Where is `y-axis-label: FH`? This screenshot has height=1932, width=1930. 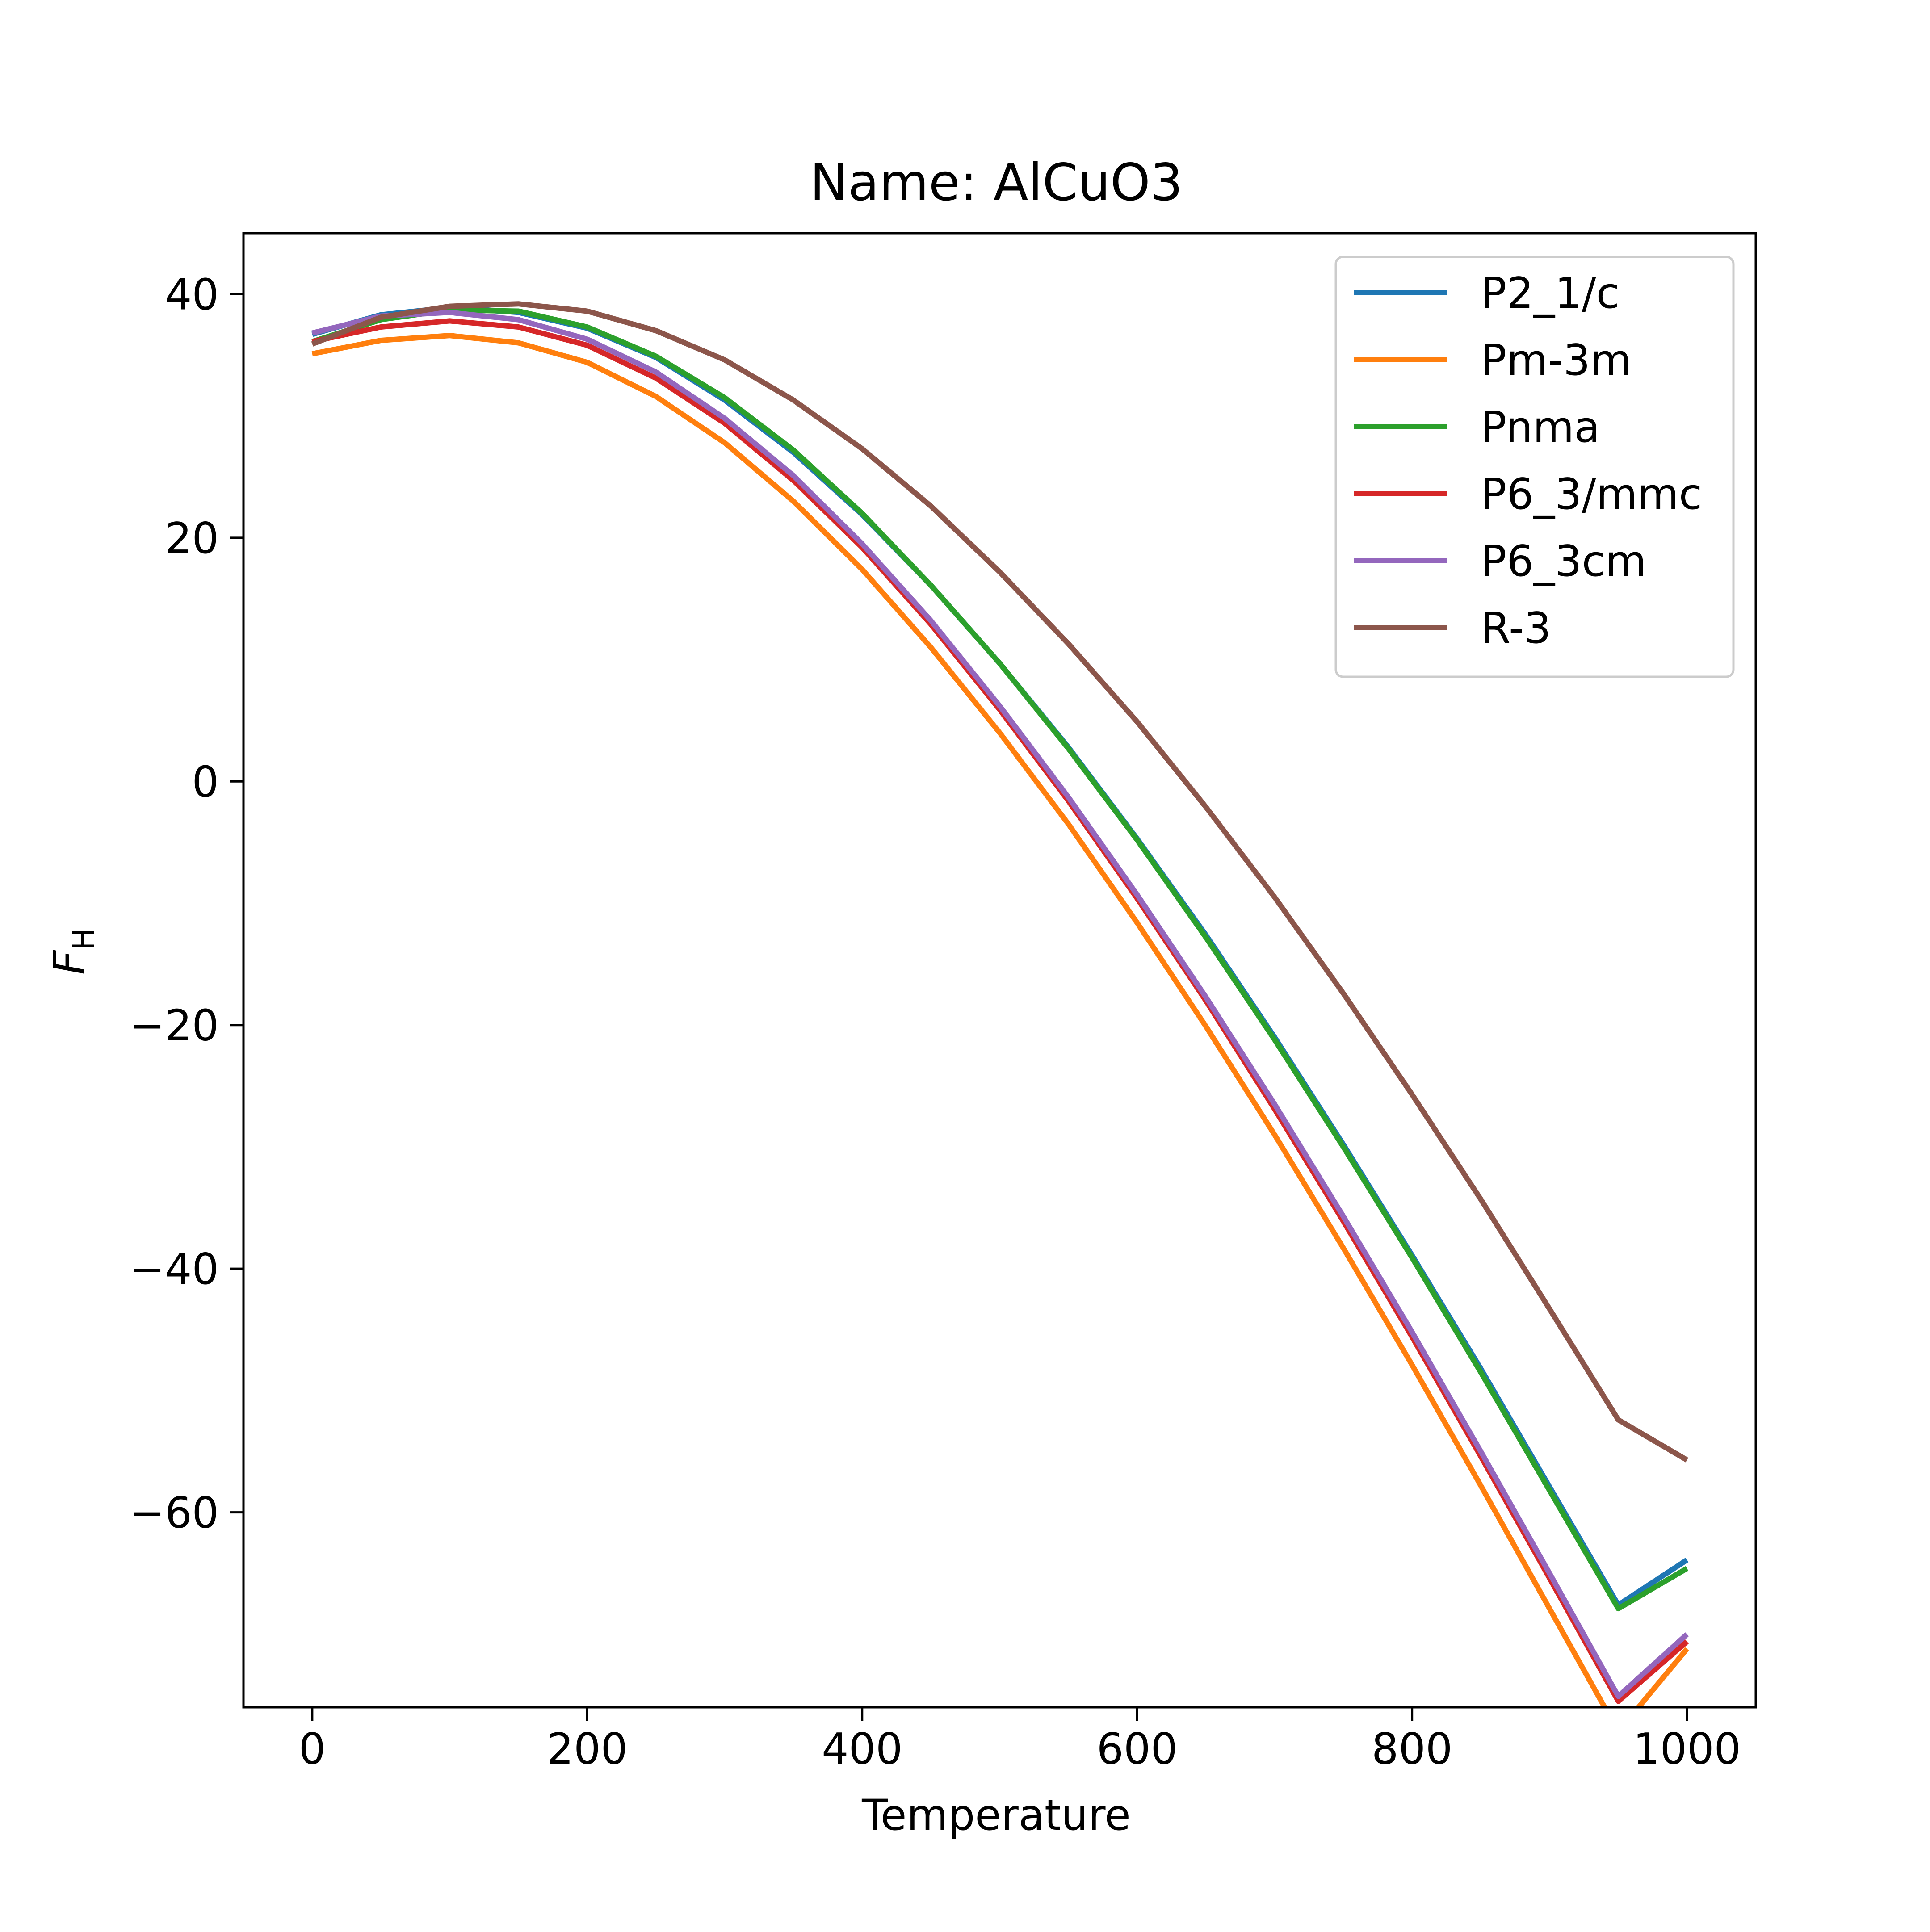 y-axis-label: FH is located at coordinates (73, 951).